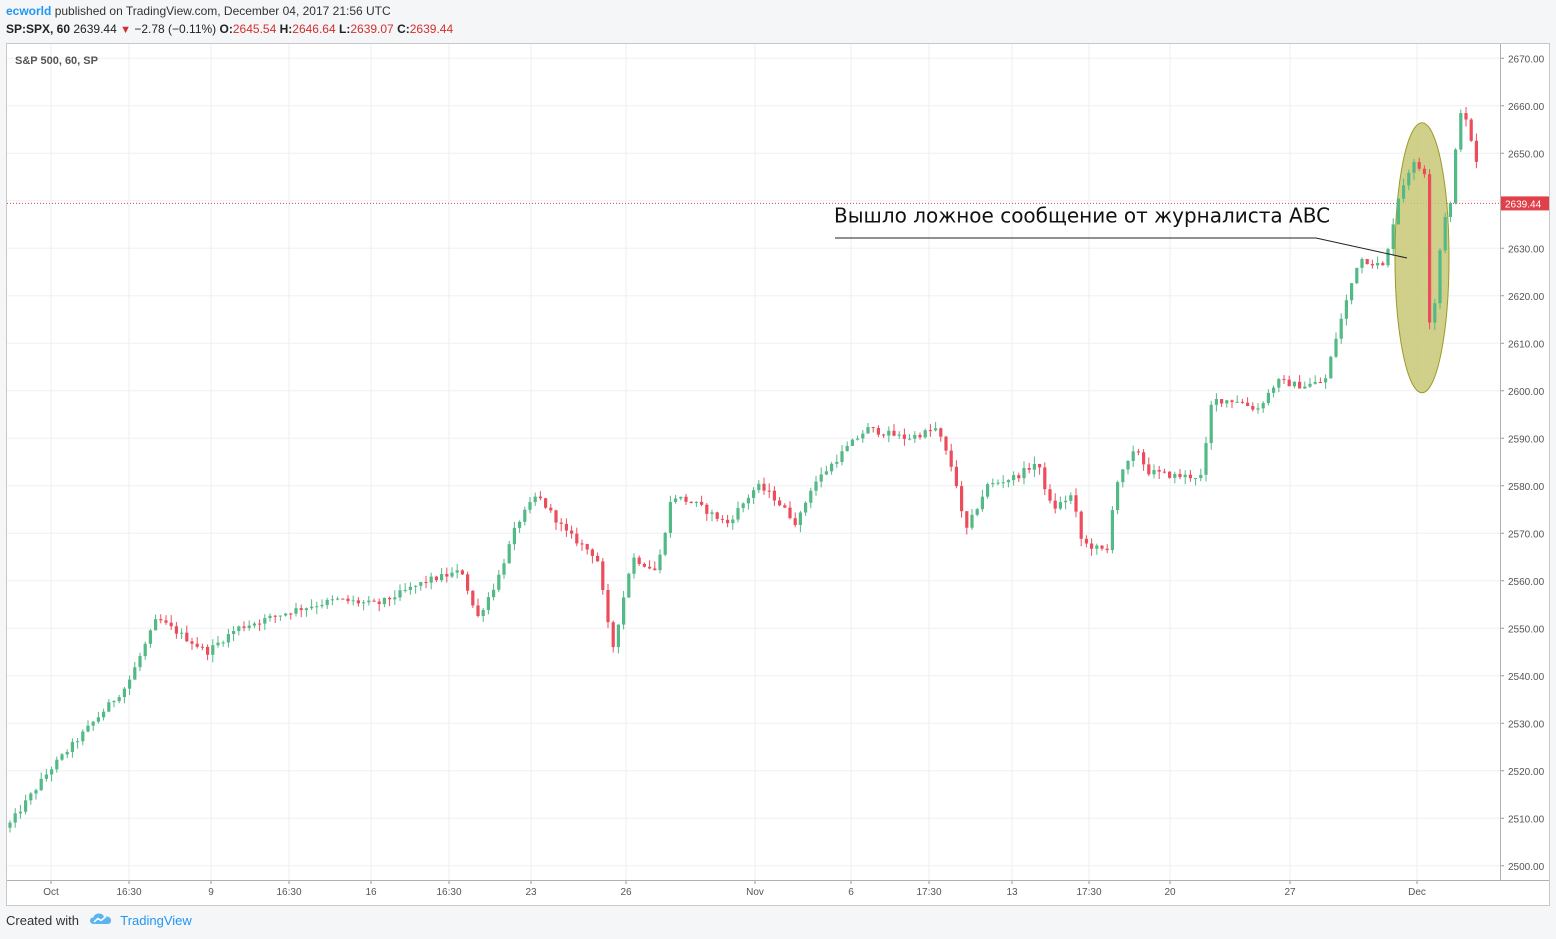 This screenshot has width=1556, height=939. I want to click on highlight-ellipse, so click(1422, 258).